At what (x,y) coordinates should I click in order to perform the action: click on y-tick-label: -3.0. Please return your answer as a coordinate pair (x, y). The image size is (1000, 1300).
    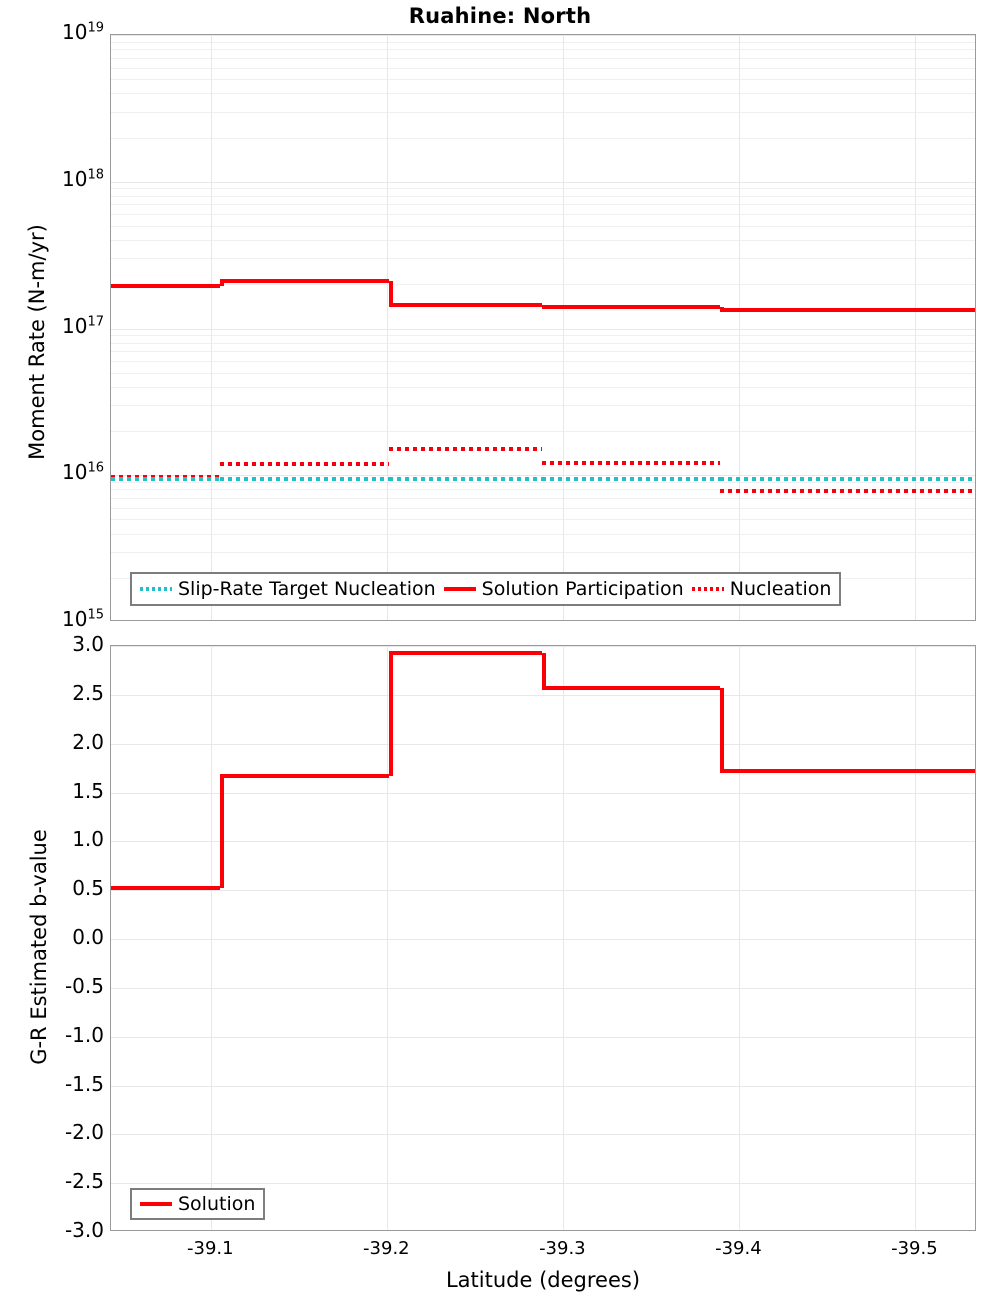
    Looking at the image, I should click on (84, 1230).